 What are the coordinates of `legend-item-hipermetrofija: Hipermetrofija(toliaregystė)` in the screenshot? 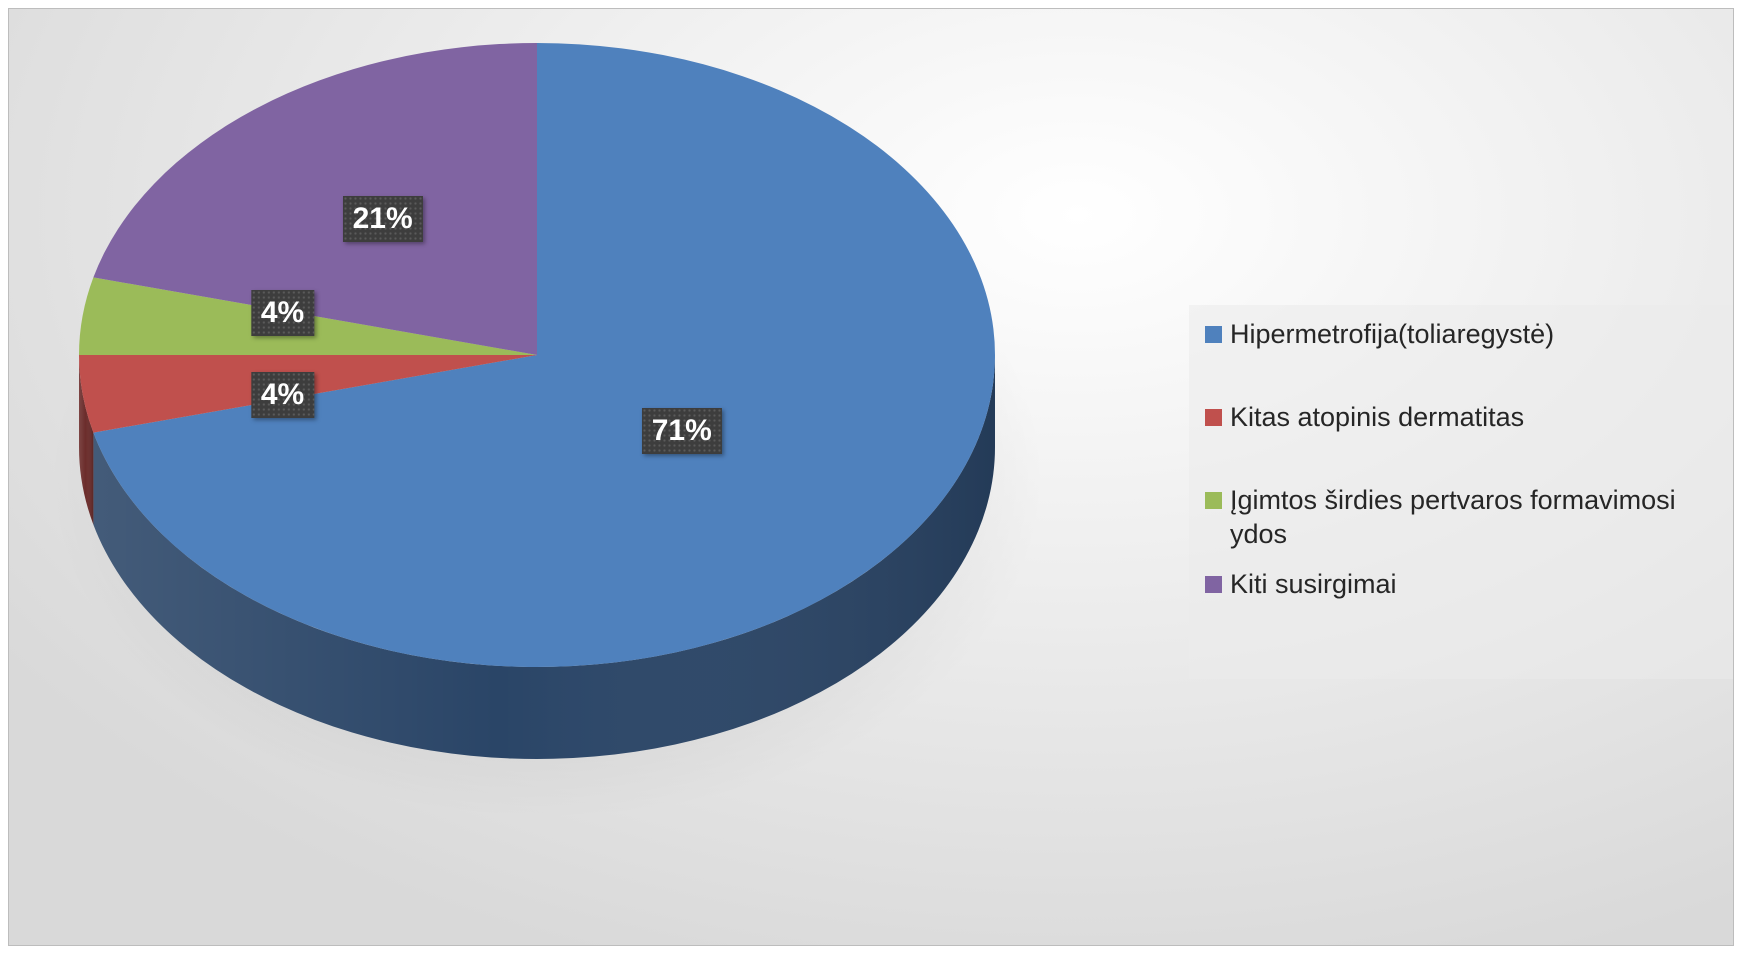 It's located at (1462, 334).